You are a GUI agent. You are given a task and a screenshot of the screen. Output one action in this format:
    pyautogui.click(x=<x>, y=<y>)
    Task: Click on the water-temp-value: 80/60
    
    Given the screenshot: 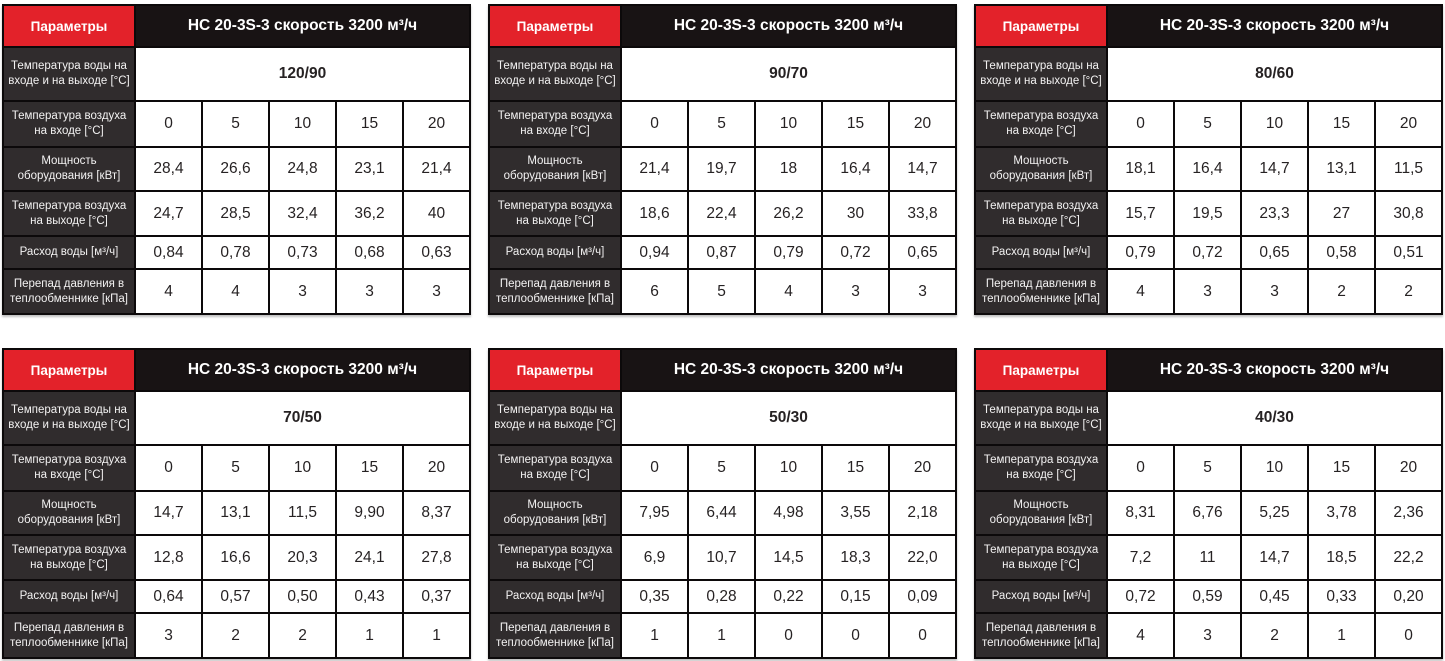 What is the action you would take?
    pyautogui.click(x=1274, y=73)
    